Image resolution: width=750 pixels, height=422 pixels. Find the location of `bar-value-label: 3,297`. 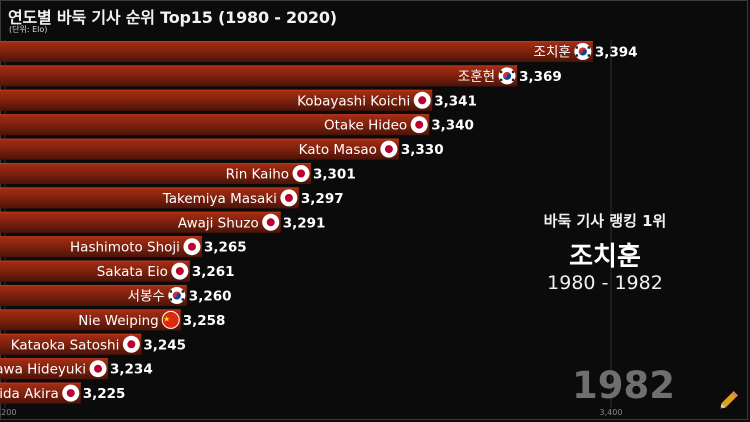

bar-value-label: 3,297 is located at coordinates (322, 199).